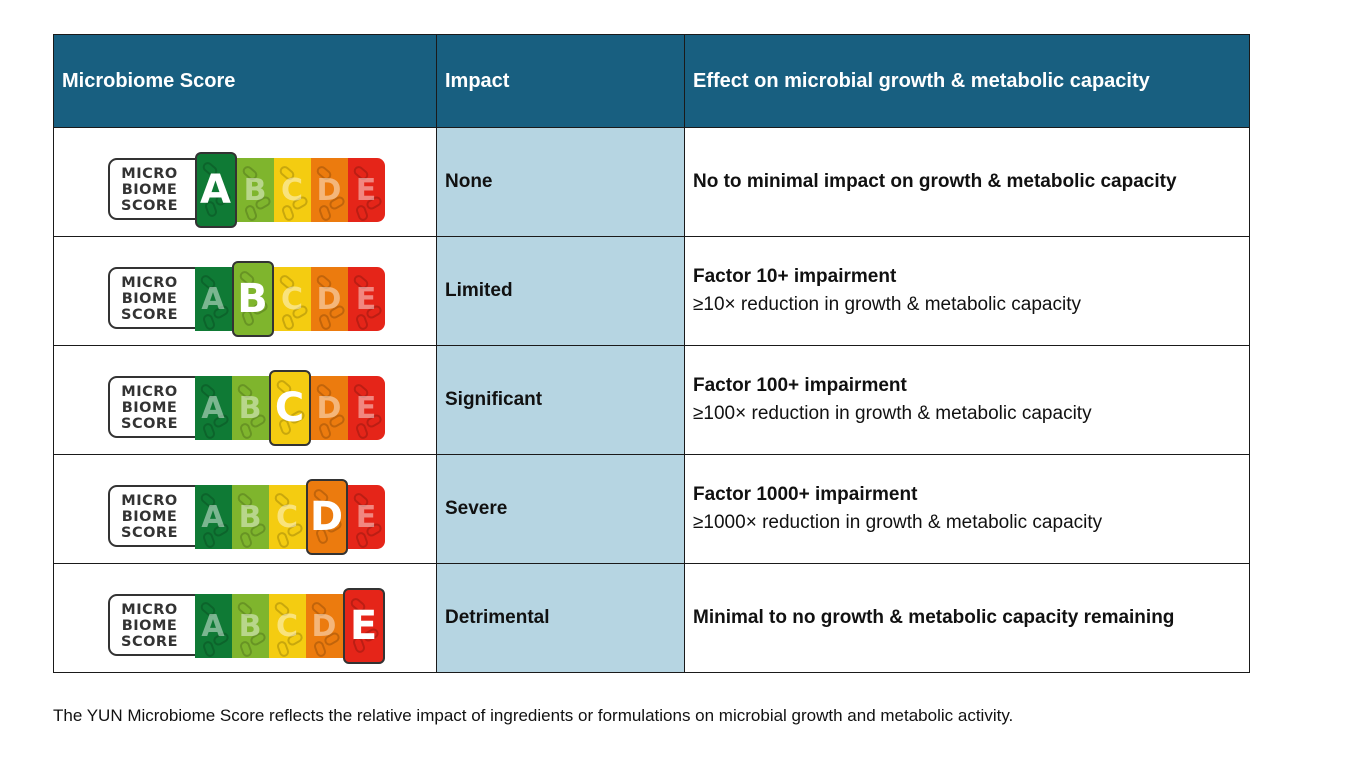 The width and height of the screenshot is (1366, 768). What do you see at coordinates (560, 618) in the screenshot?
I see `impact-cell: Detrimental` at bounding box center [560, 618].